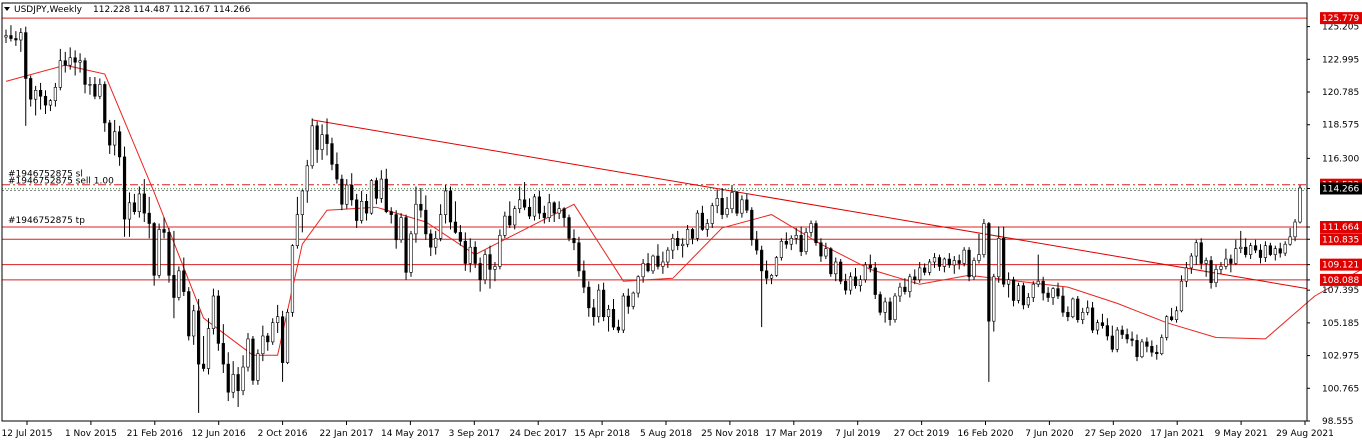 The height and width of the screenshot is (448, 1362). I want to click on x-tick-label: 12 Jun 2016, so click(219, 434).